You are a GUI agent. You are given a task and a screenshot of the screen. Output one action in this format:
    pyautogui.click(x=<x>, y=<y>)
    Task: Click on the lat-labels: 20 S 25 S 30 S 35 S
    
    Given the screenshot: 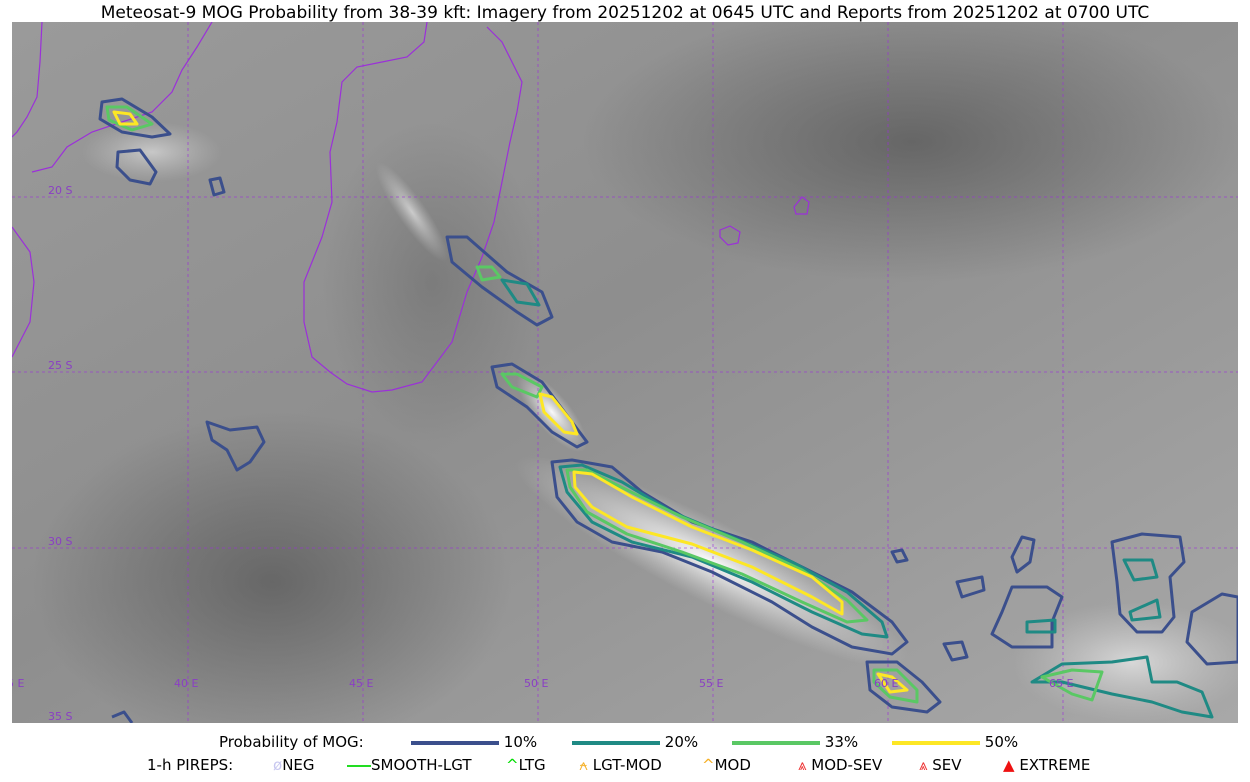 What is the action you would take?
    pyautogui.click(x=60, y=453)
    